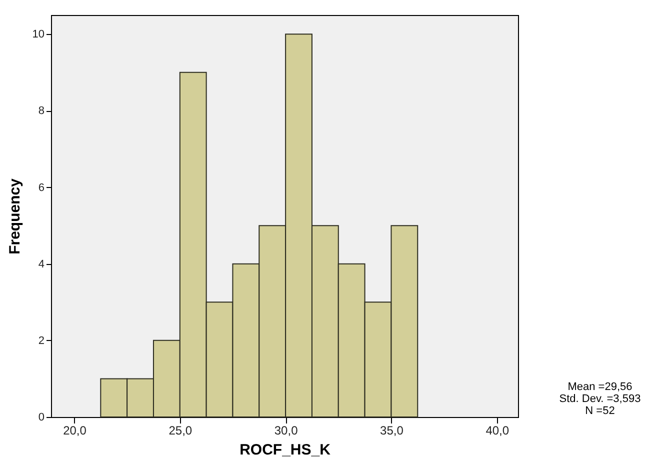 The width and height of the screenshot is (654, 464). I want to click on y-tick-label: 8, so click(41, 111).